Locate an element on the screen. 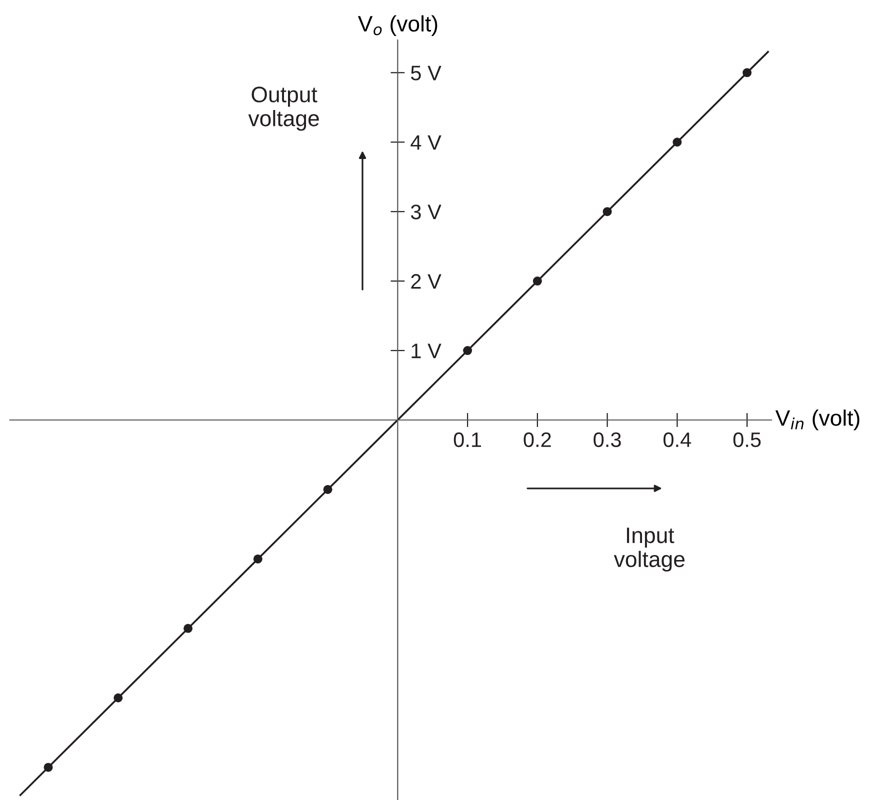 This screenshot has width=894, height=800. y-tick-label: 1 V is located at coordinates (427, 351).